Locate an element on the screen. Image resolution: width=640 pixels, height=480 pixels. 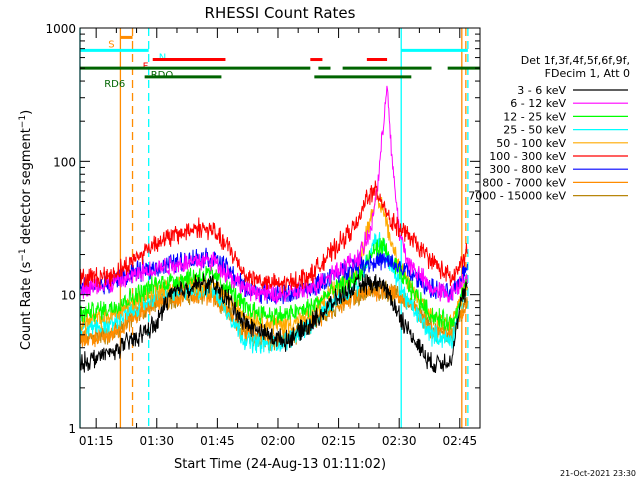
flag-bars: SNFRDORD6 is located at coordinates (280, 62).